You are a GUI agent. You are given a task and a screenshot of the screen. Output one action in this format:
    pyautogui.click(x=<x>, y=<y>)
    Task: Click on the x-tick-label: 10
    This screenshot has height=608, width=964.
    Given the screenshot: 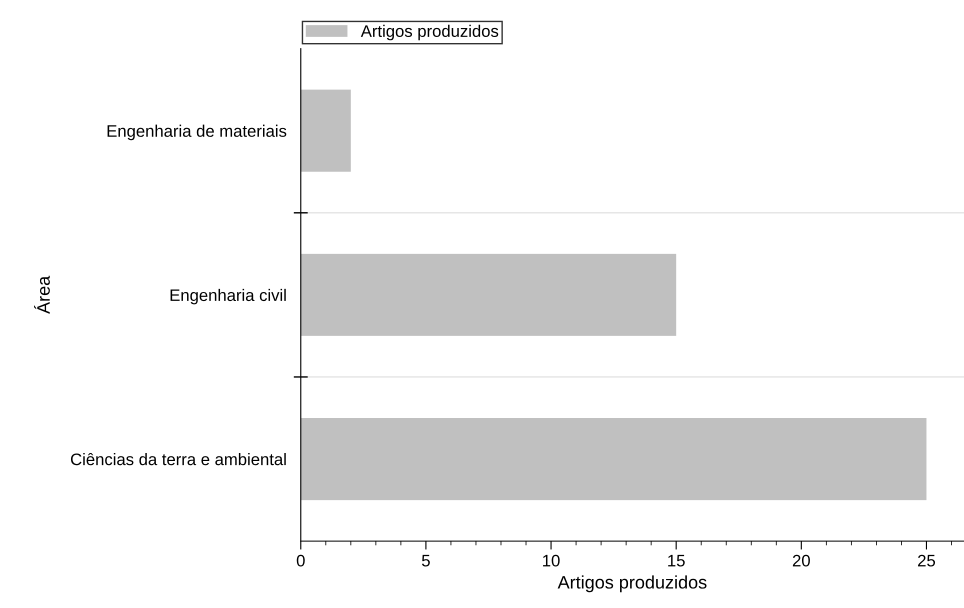 What is the action you would take?
    pyautogui.click(x=551, y=560)
    